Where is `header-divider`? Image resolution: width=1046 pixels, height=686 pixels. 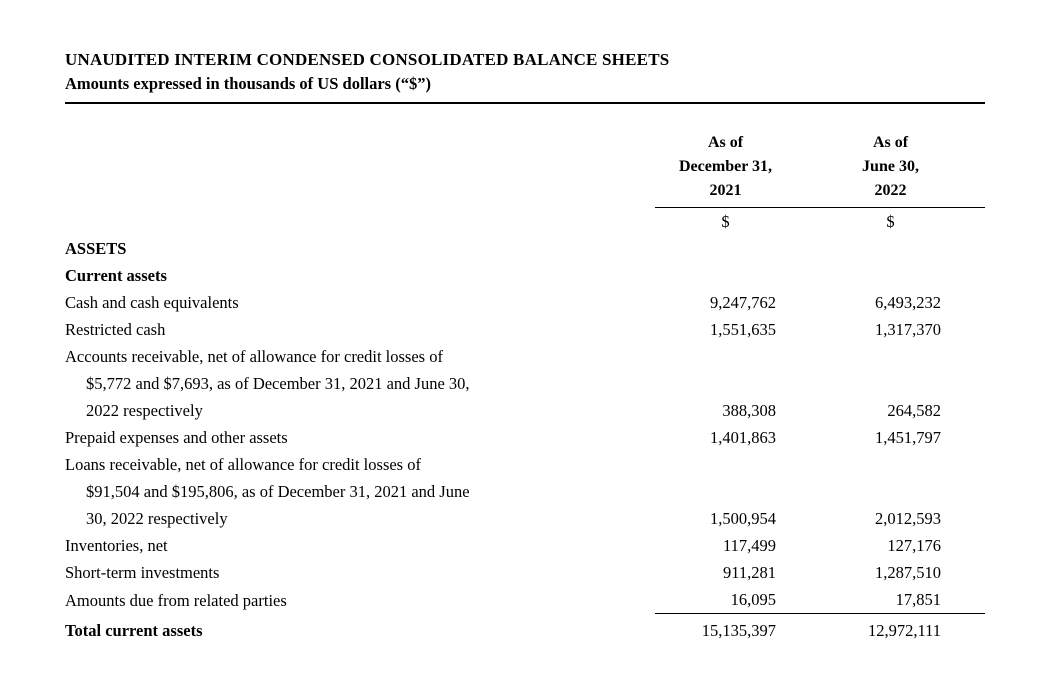 header-divider is located at coordinates (525, 103).